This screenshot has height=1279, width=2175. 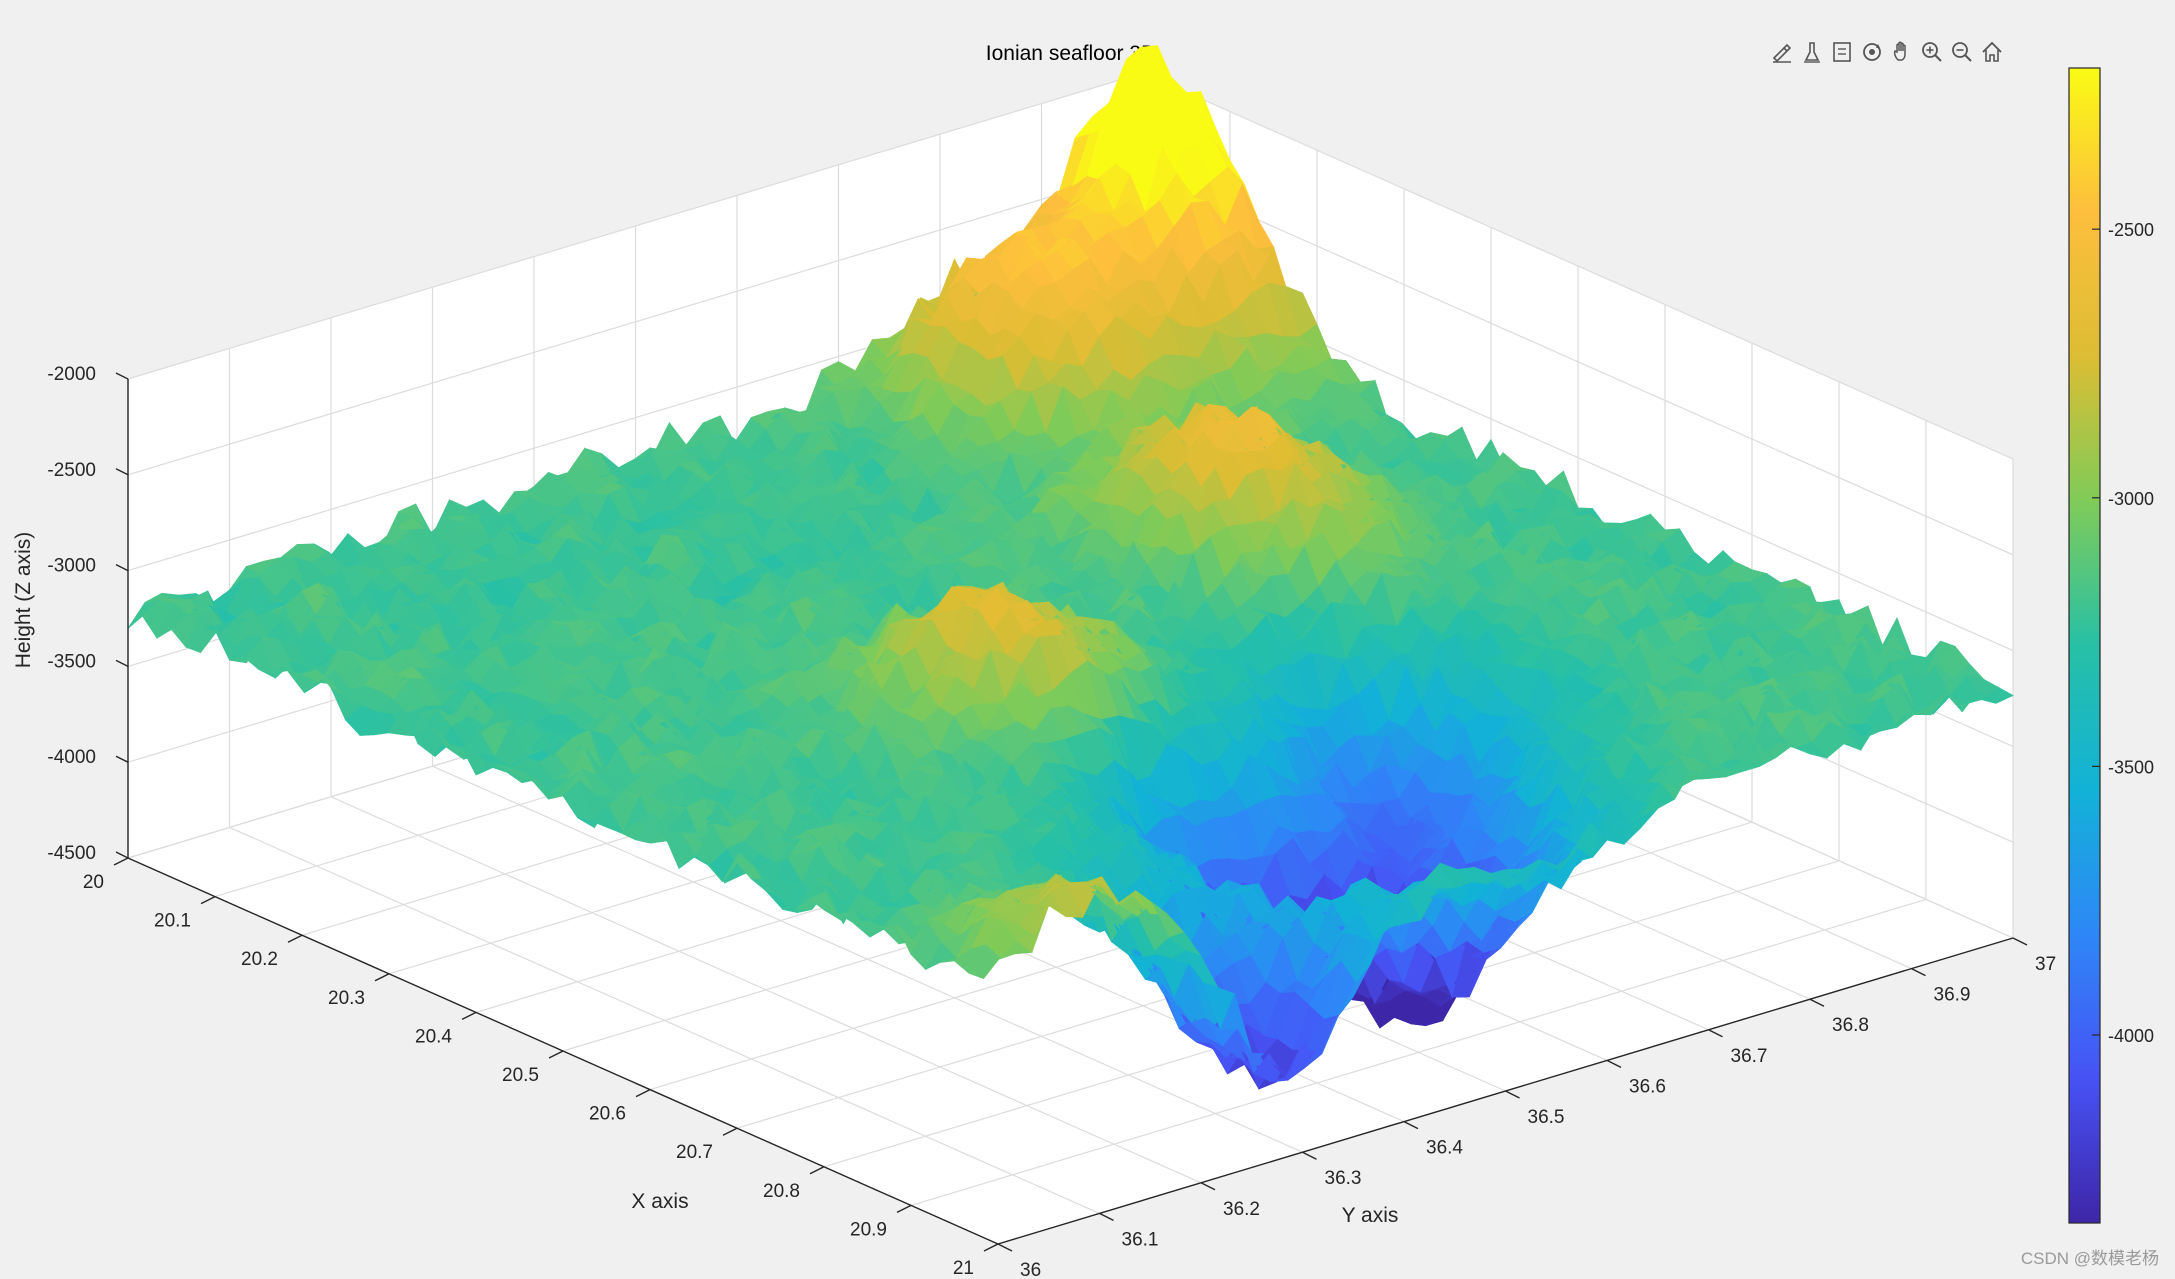 What do you see at coordinates (1887, 52) in the screenshot?
I see `figure-toolbar` at bounding box center [1887, 52].